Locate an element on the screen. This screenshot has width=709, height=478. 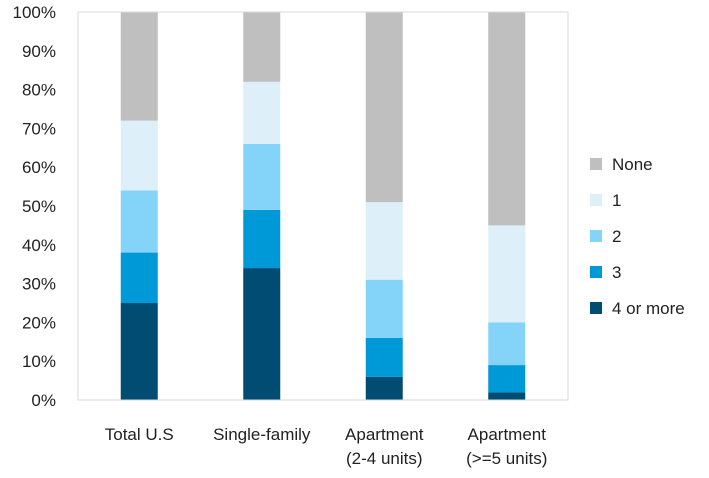
y-tick-label: 30% is located at coordinates (39, 284).